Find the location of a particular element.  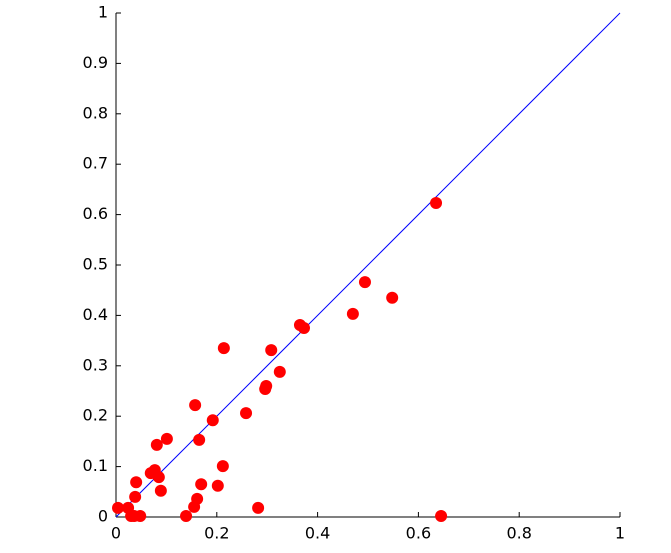

x-tick-label: 0.2 is located at coordinates (216, 533).